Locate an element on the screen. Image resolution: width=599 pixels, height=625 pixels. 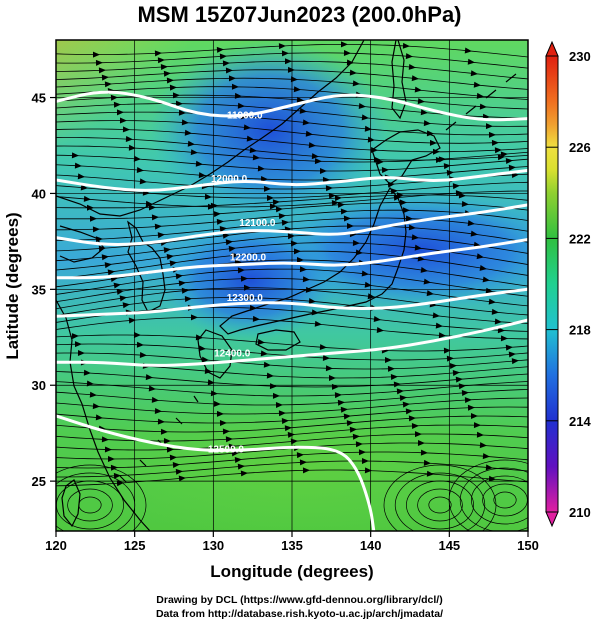
contour-label: 12200.0 is located at coordinates (248, 258).